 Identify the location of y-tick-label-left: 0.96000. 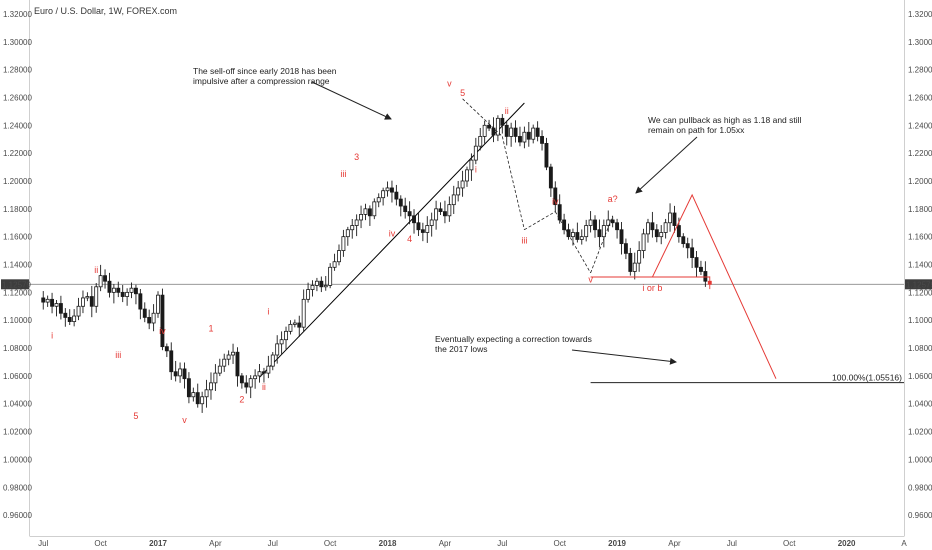
(17, 515).